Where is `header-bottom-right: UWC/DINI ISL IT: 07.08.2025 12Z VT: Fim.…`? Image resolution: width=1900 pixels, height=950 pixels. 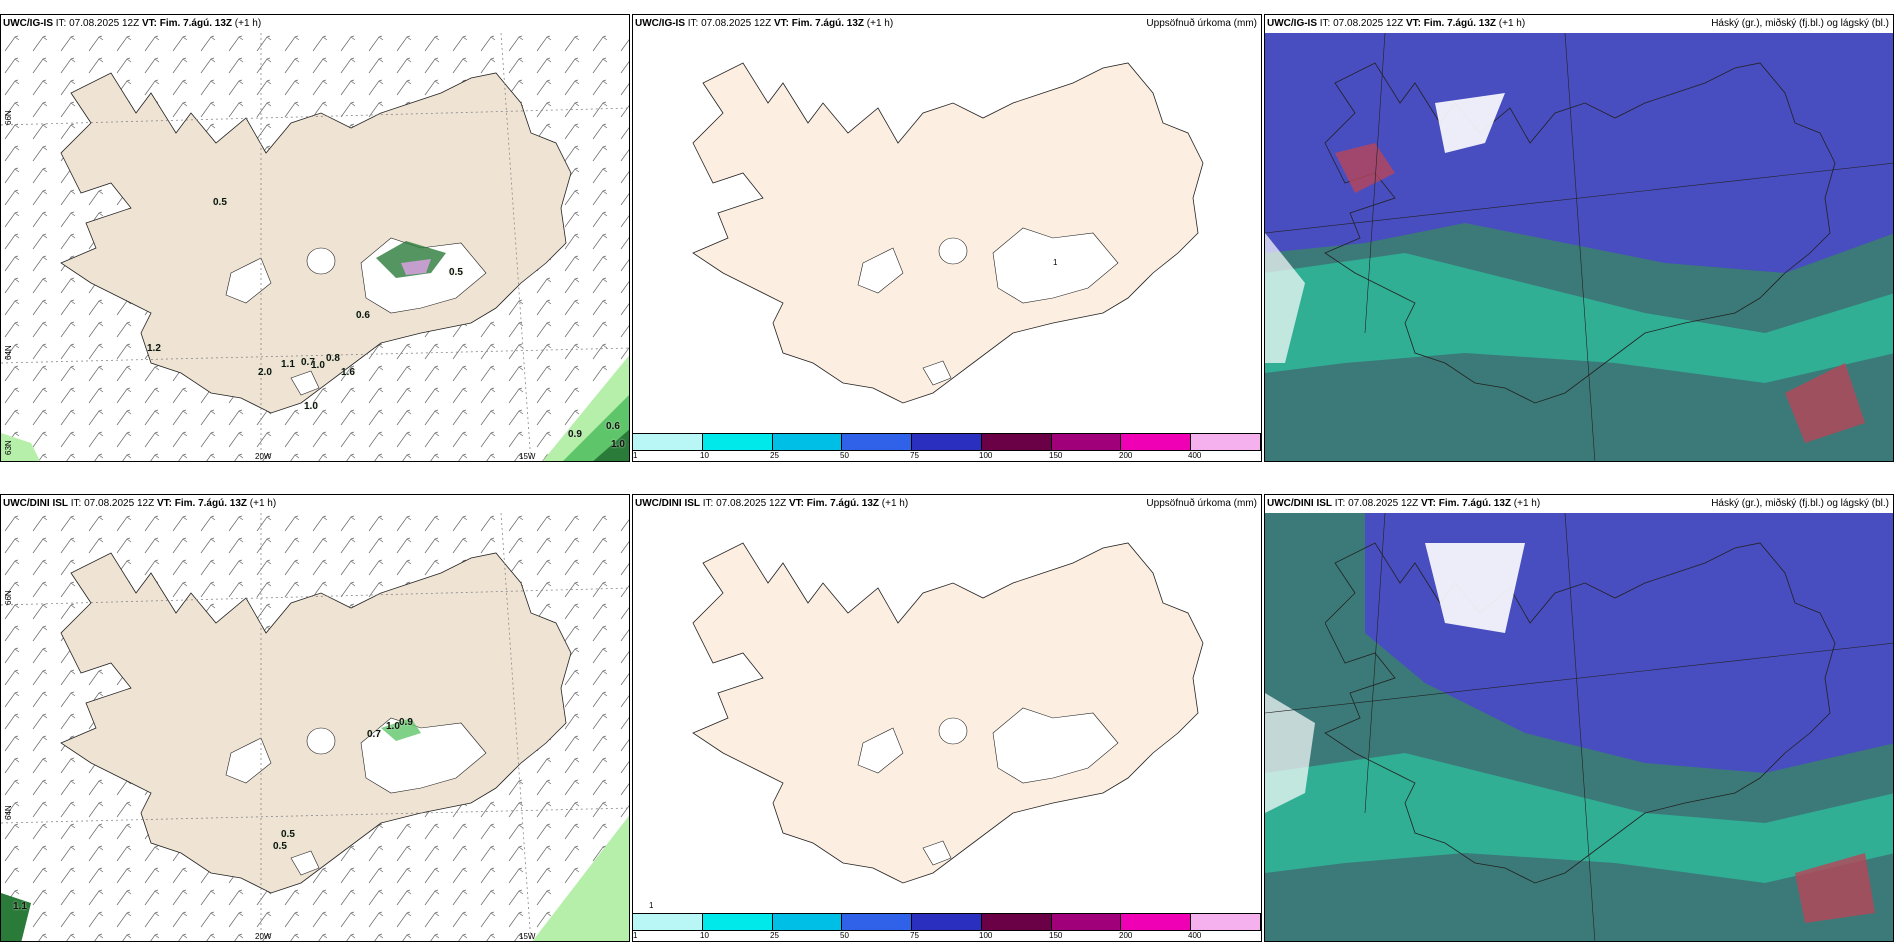 header-bottom-right: UWC/DINI ISL IT: 07.08.2025 12Z VT: Fim.… is located at coordinates (1404, 503).